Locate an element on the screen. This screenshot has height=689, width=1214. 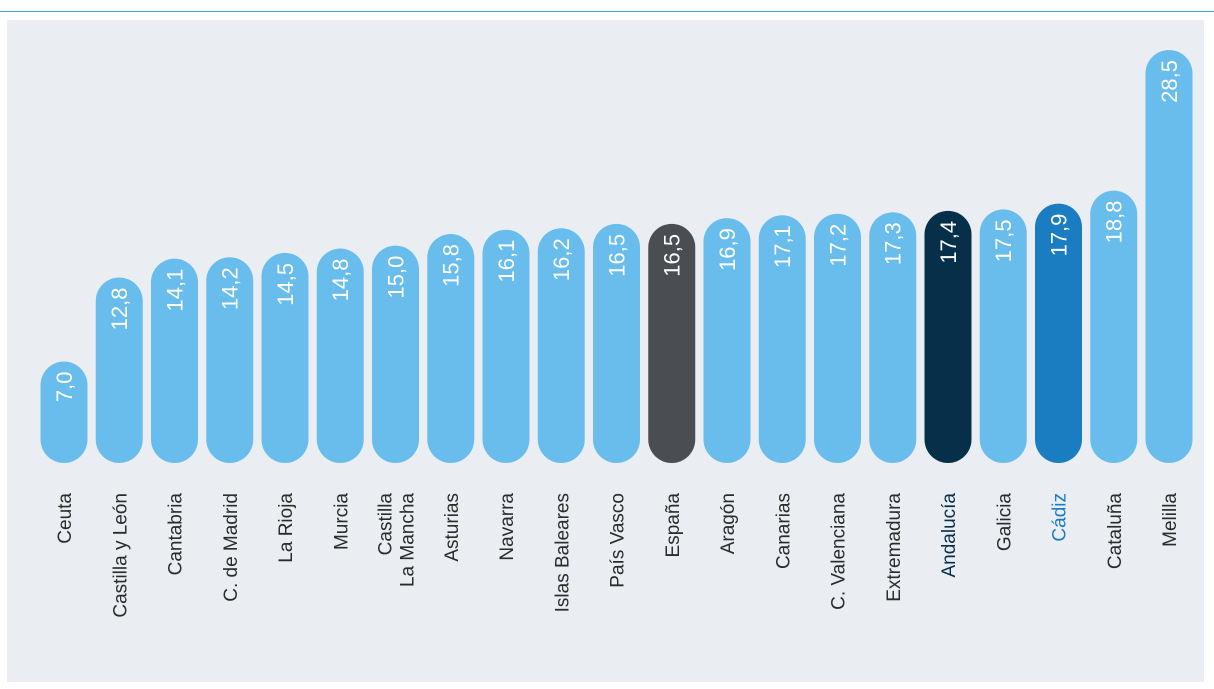
value-label-c-de-madrid: 14,2 is located at coordinates (230, 288).